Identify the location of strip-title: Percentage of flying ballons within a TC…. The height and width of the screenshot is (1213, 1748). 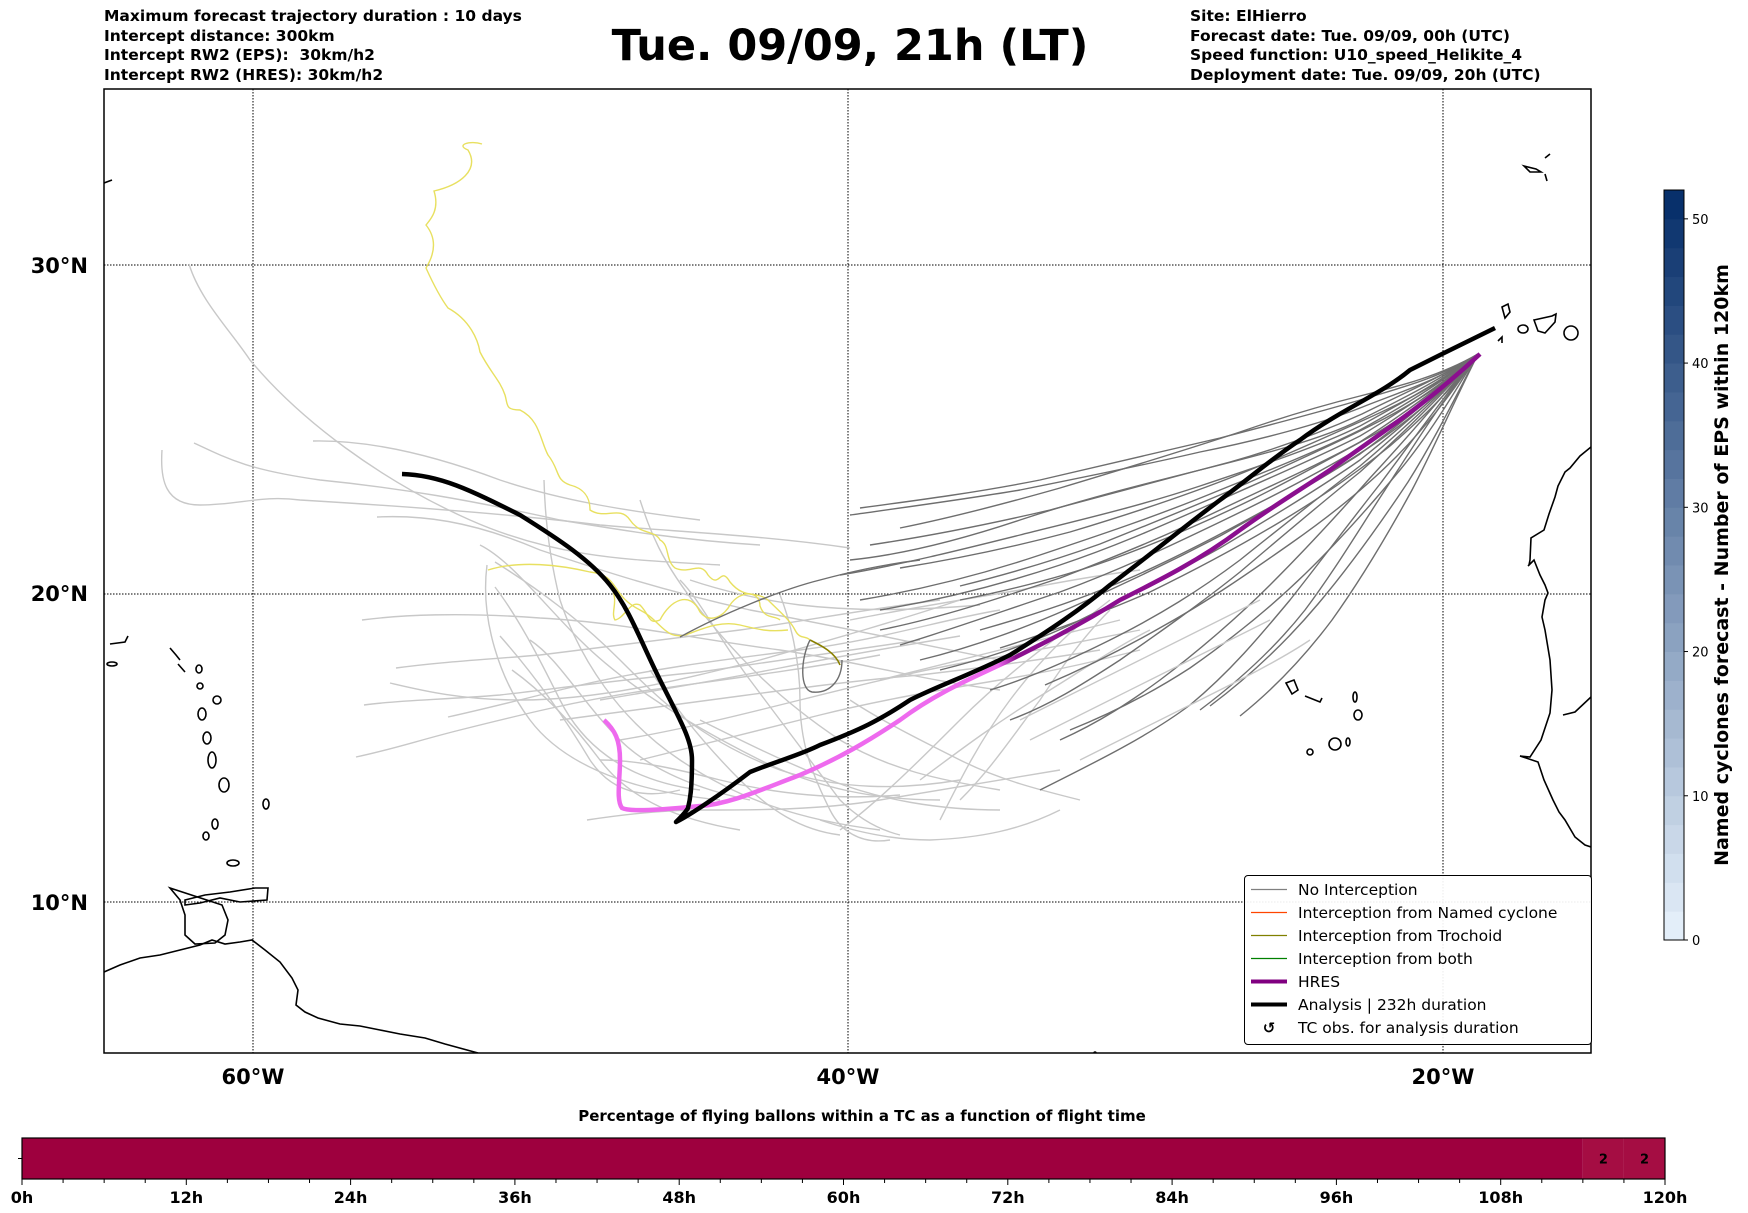
(862, 1116).